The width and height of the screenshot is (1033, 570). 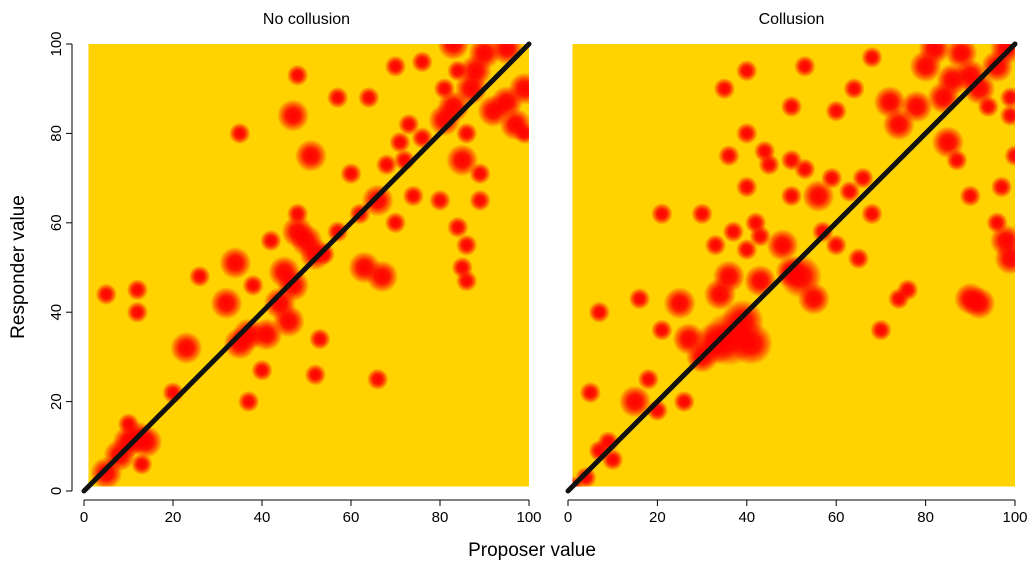 I want to click on y-tick-label: 100, so click(x=56, y=43).